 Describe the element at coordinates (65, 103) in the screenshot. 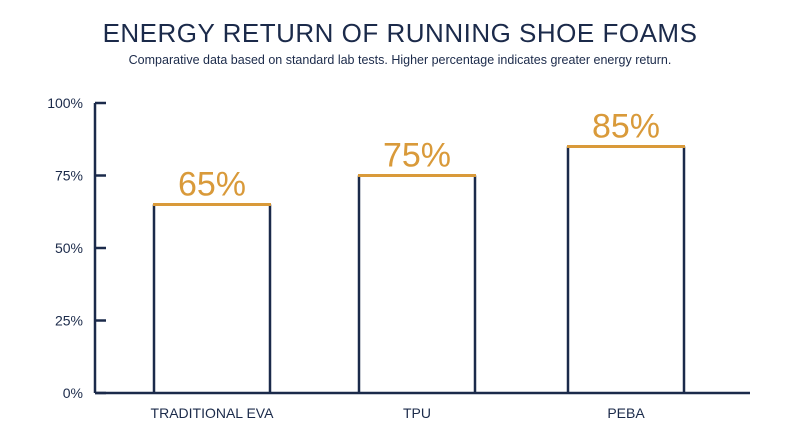

I see `y-tick-label: 100%` at that location.